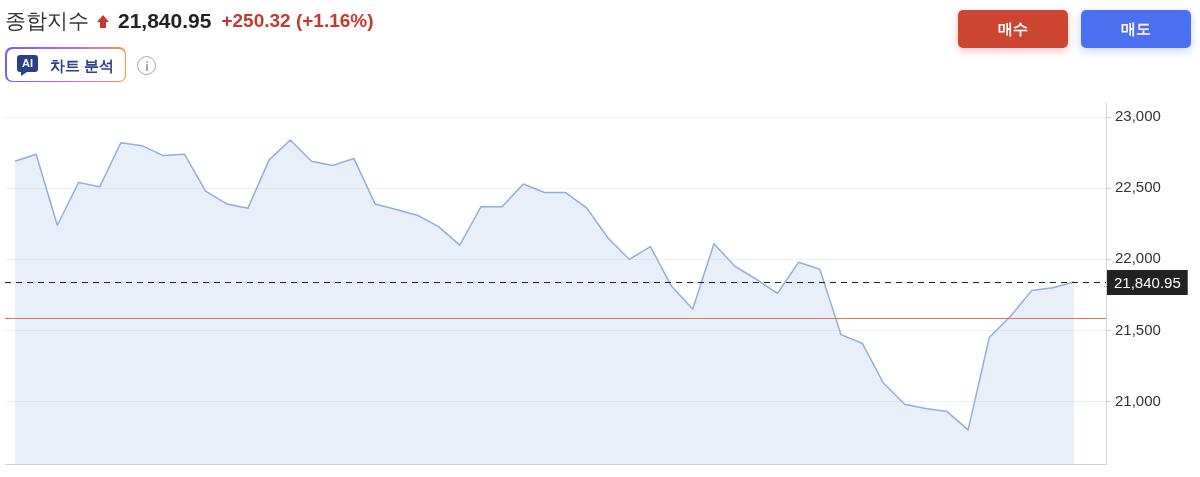 The width and height of the screenshot is (1200, 477). What do you see at coordinates (82, 66) in the screenshot?
I see `text: 차트 분석` at bounding box center [82, 66].